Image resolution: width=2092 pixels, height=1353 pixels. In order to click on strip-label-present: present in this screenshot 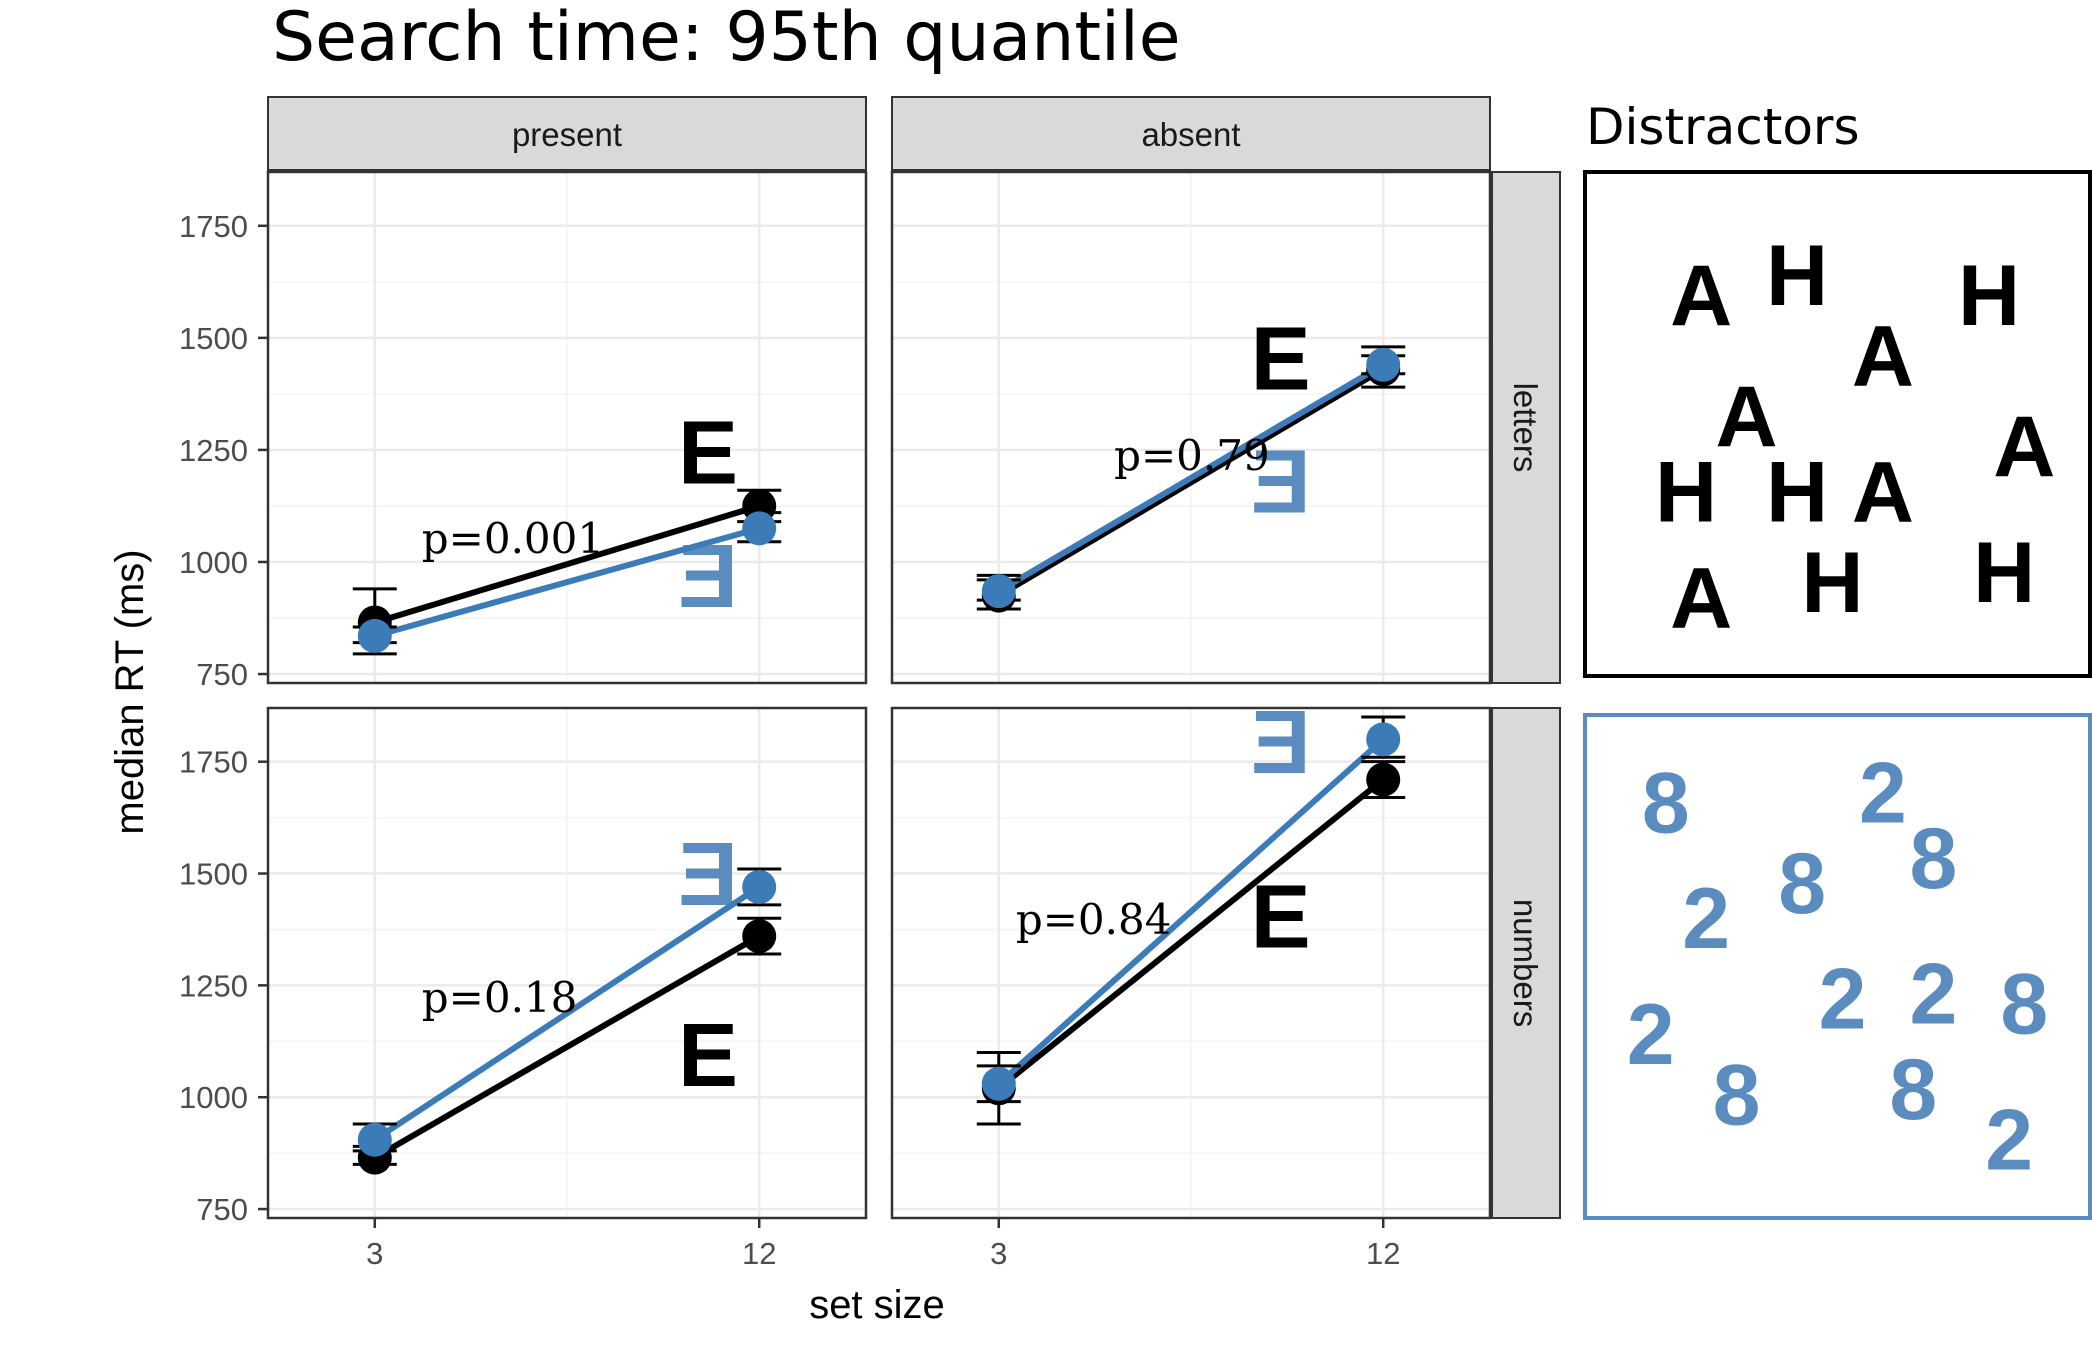, I will do `click(567, 134)`.